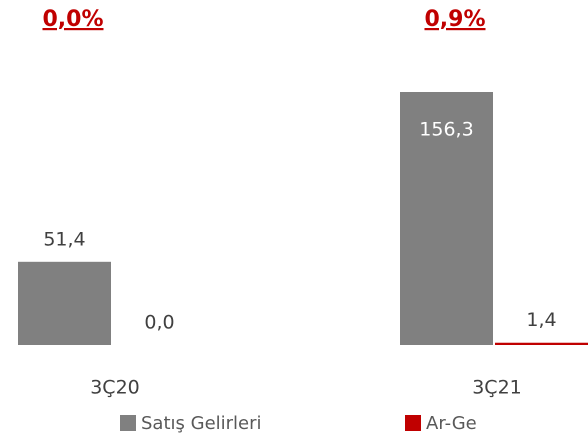 The height and width of the screenshot is (442, 588). What do you see at coordinates (64, 239) in the screenshot?
I see `value-label: 51,4` at bounding box center [64, 239].